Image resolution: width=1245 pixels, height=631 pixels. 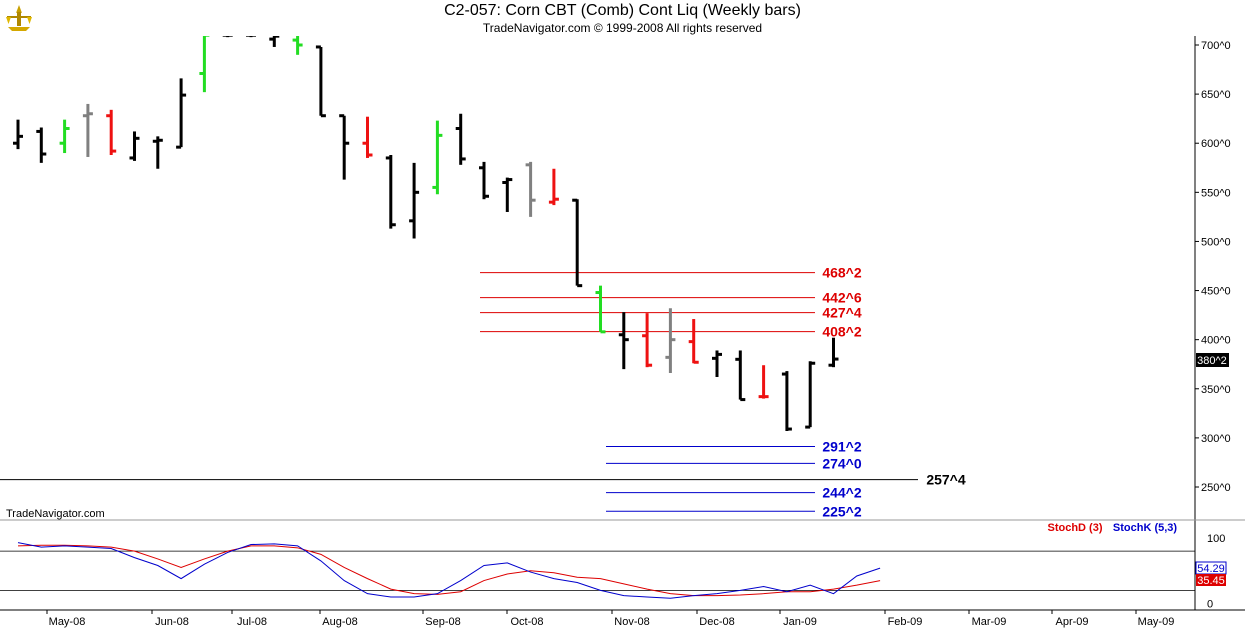 I want to click on date-tick-label: Jun-08, so click(x=172, y=622).